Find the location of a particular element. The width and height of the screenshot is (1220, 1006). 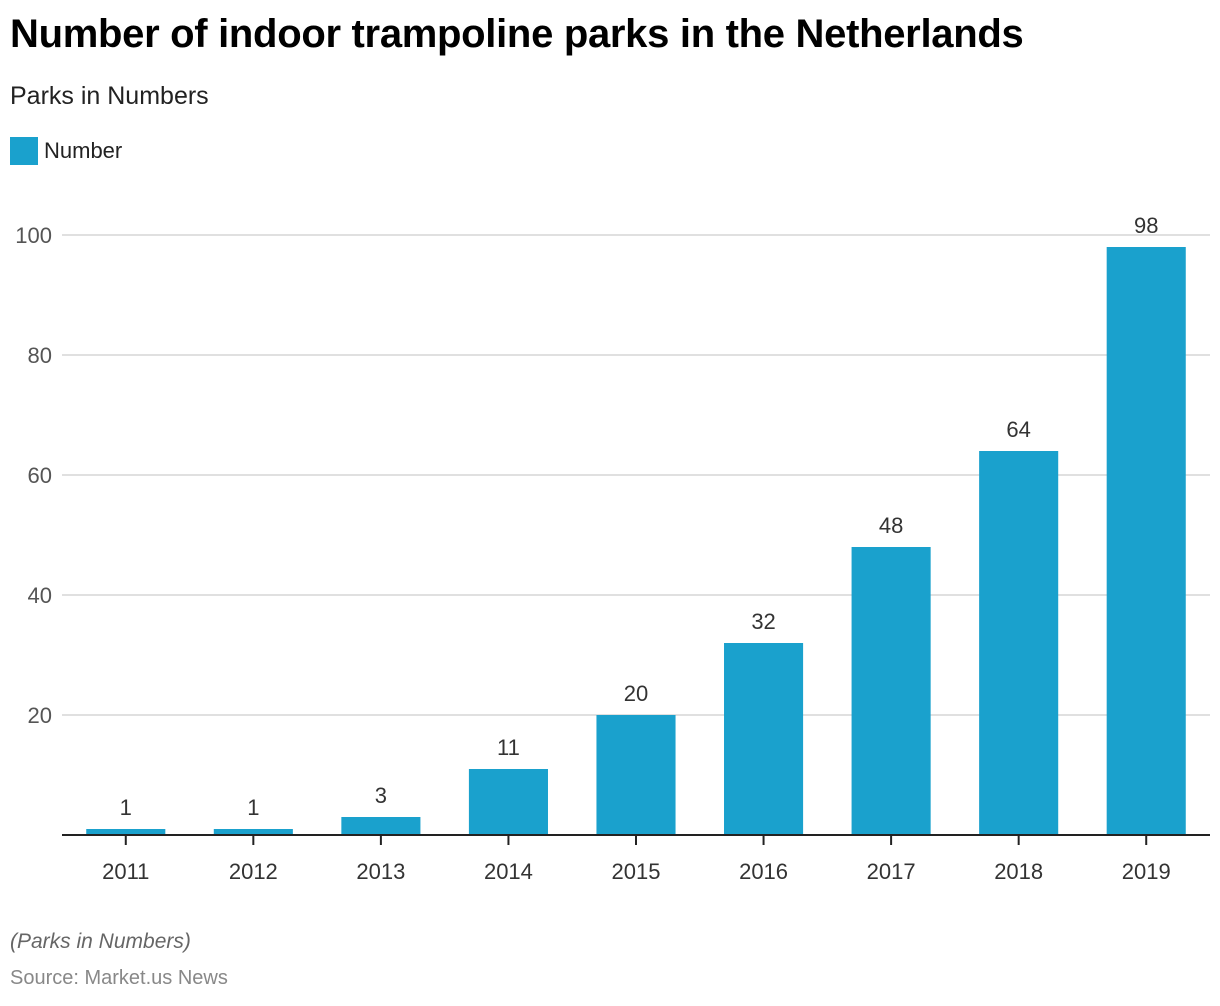

data-label-2017: 48 is located at coordinates (891, 525).